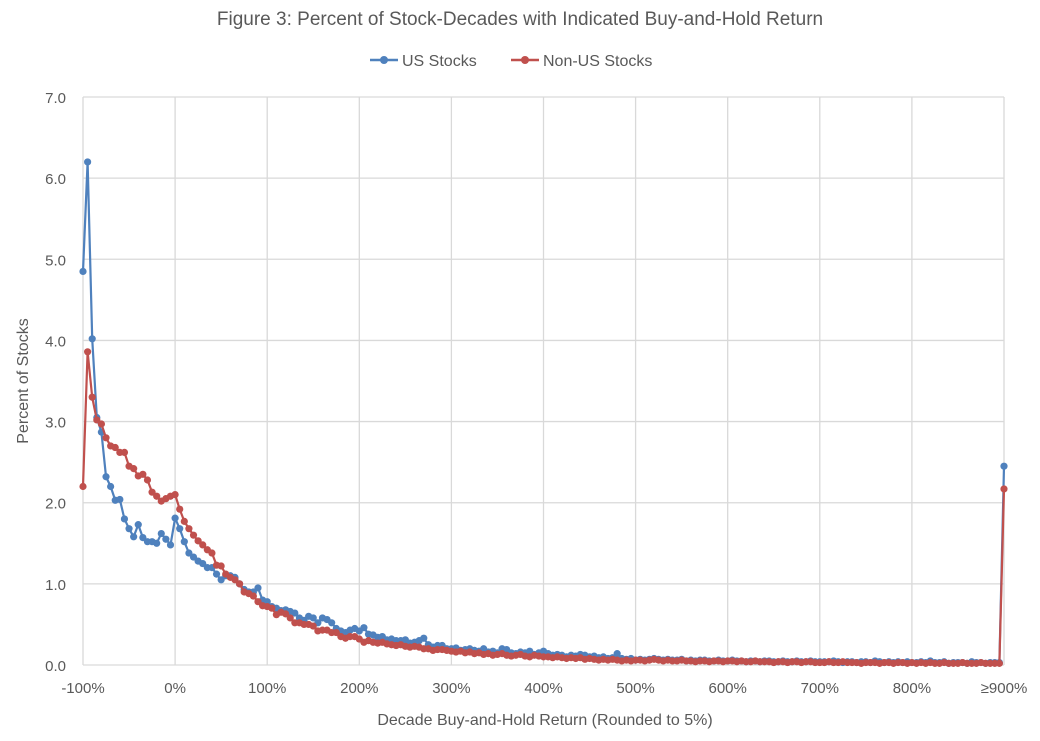 This screenshot has width=1040, height=741. Describe the element at coordinates (820, 688) in the screenshot. I see `x-tick-label: 700%` at that location.